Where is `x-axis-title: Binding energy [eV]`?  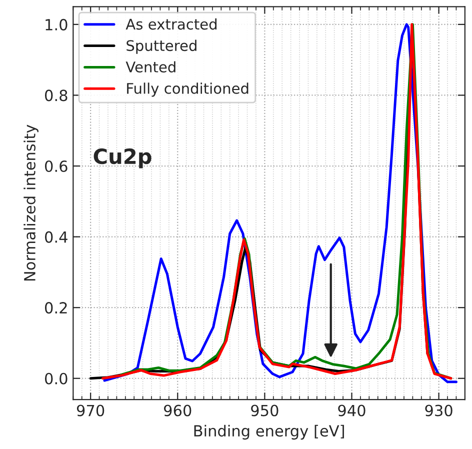
x-axis-title: Binding energy [eV] is located at coordinates (269, 432).